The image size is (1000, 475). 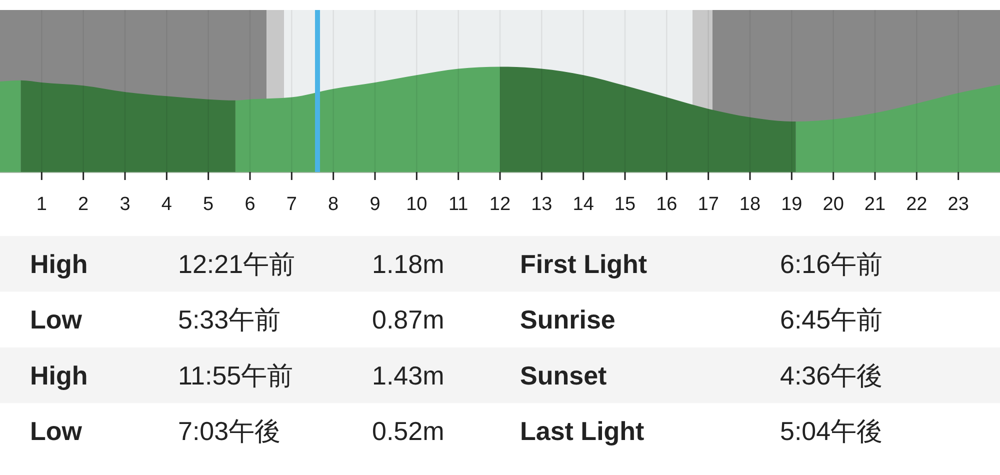 What do you see at coordinates (408, 263) in the screenshot?
I see `text: 1.18m` at bounding box center [408, 263].